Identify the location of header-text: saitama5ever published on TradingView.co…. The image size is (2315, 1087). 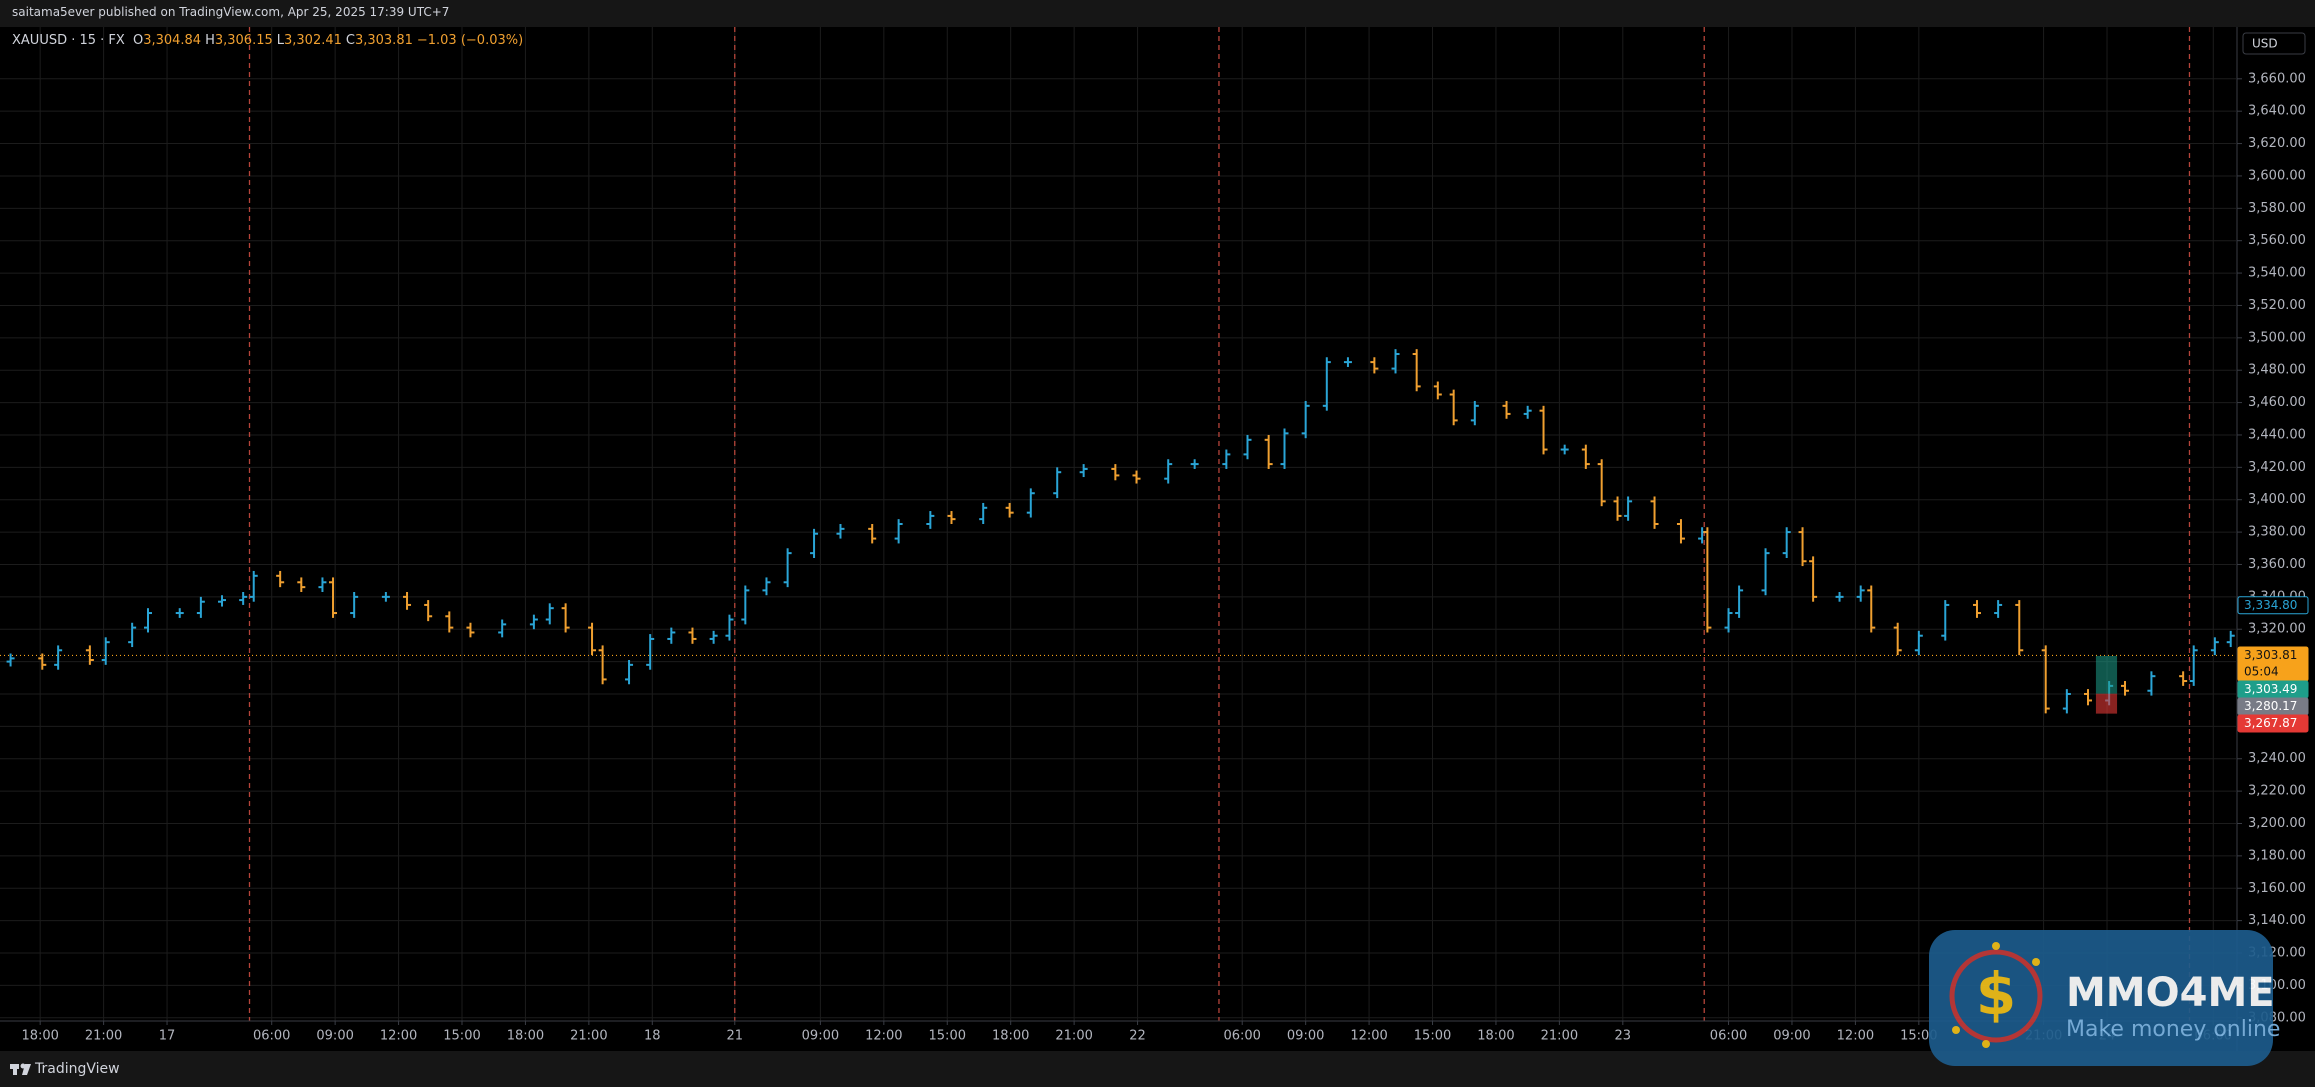
(231, 12).